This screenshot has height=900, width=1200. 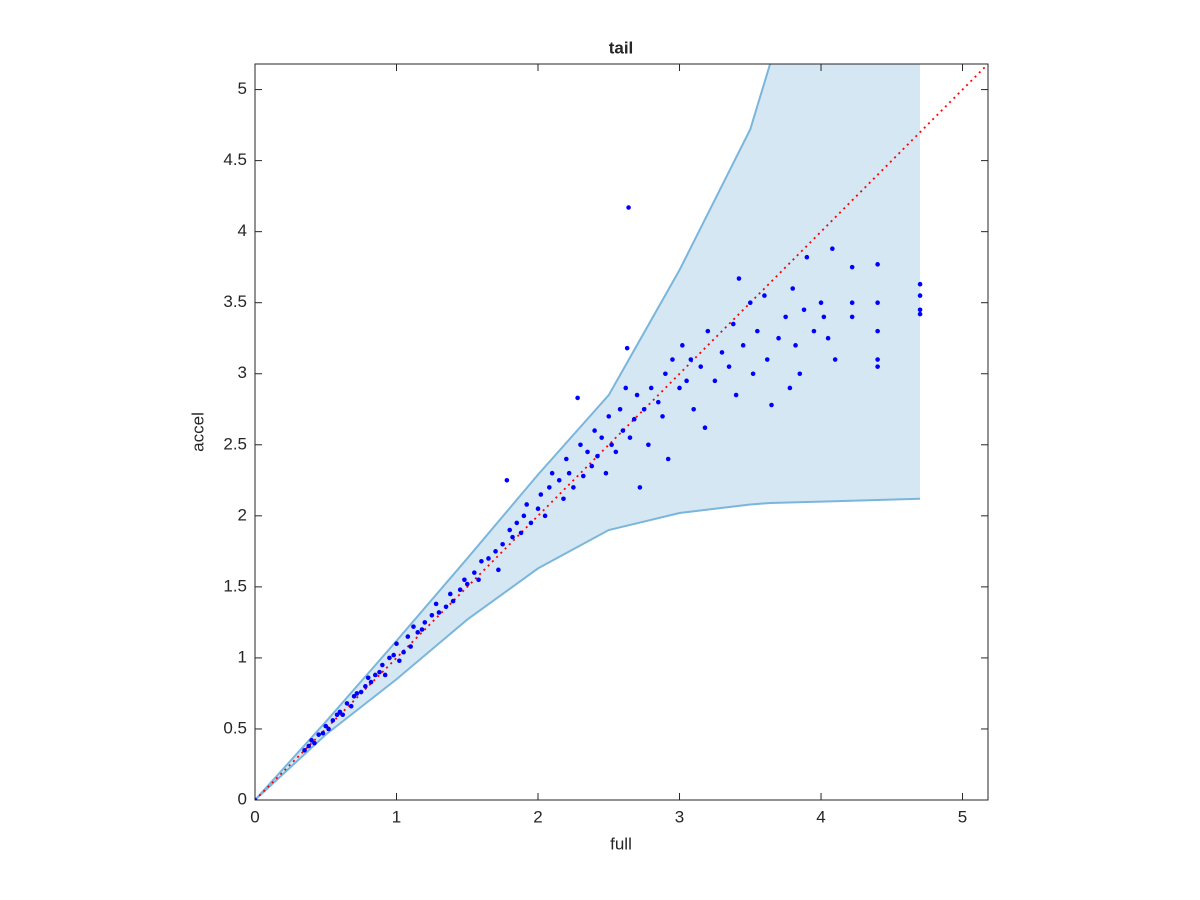 What do you see at coordinates (621, 47) in the screenshot?
I see `chart-title: tail` at bounding box center [621, 47].